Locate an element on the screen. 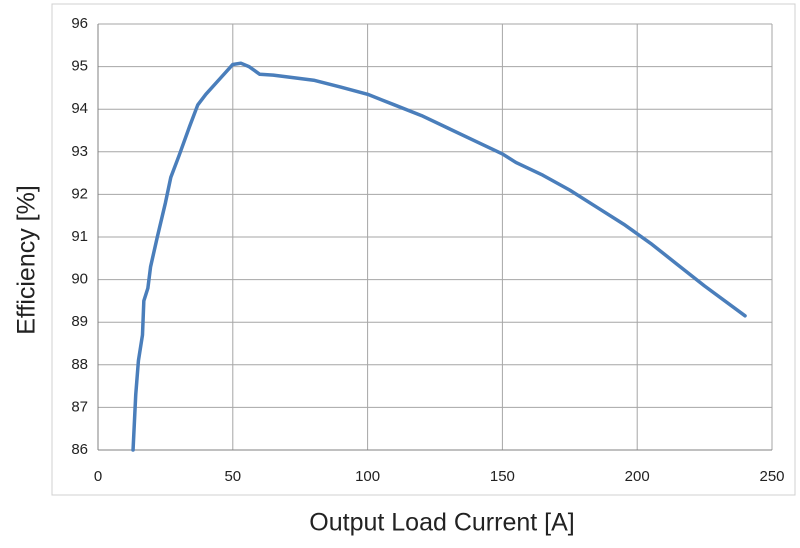 This screenshot has height=548, width=800. x-tick-label: 250 is located at coordinates (771, 476).